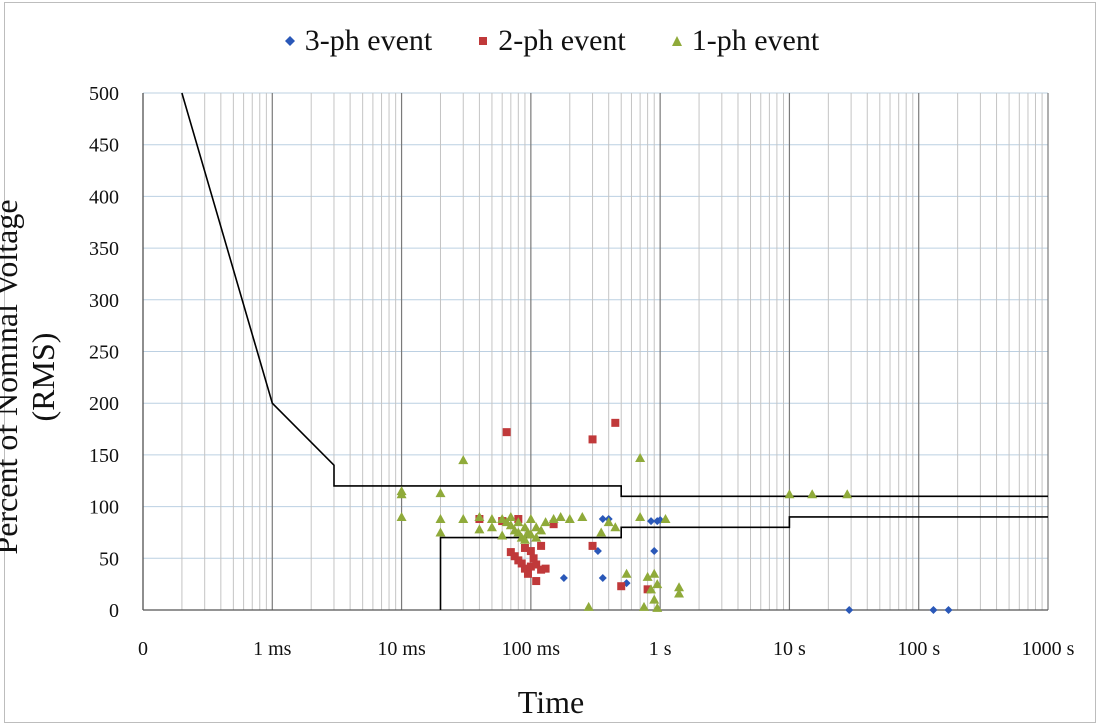 The height and width of the screenshot is (727, 1102). I want to click on legend-marker-2ph, so click(483, 41).